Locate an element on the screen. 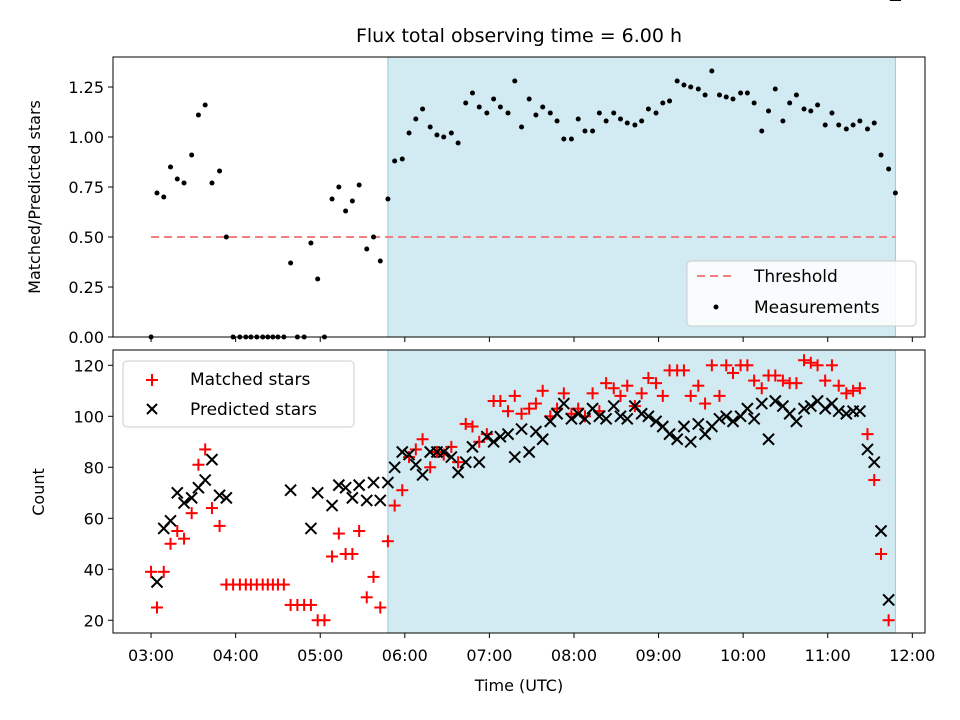 The height and width of the screenshot is (720, 960). bottom-x-tick-label: 08:00 is located at coordinates (574, 655).